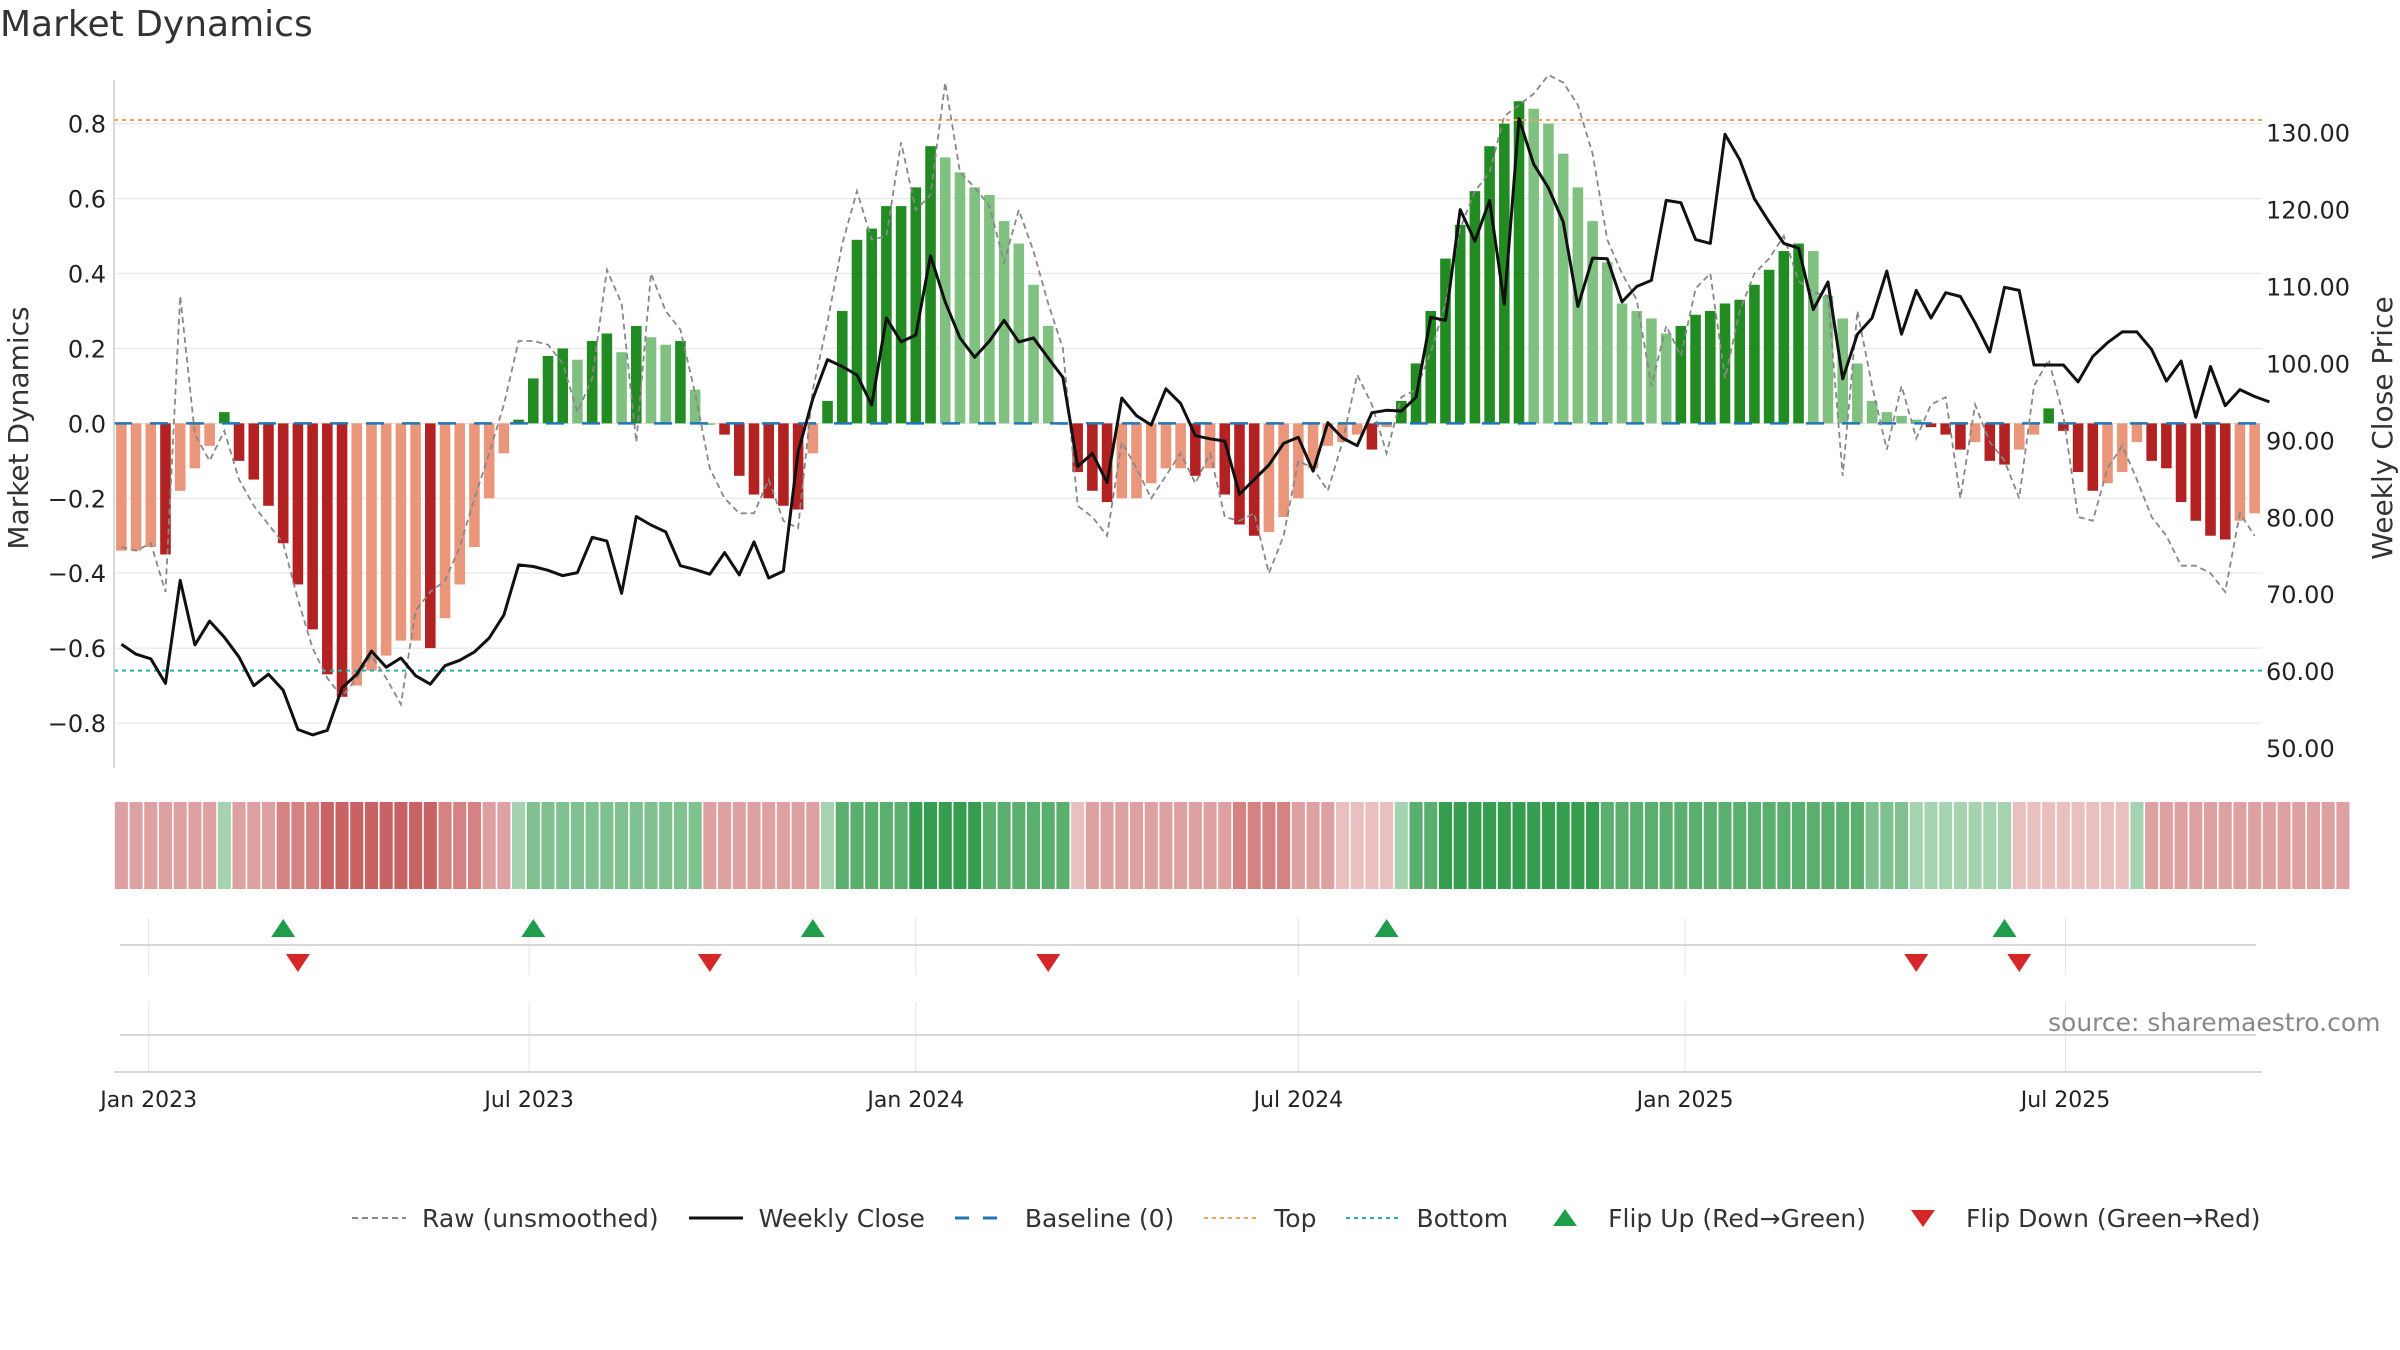  What do you see at coordinates (18, 427) in the screenshot?
I see `y-axis-label: Market Dynamics` at bounding box center [18, 427].